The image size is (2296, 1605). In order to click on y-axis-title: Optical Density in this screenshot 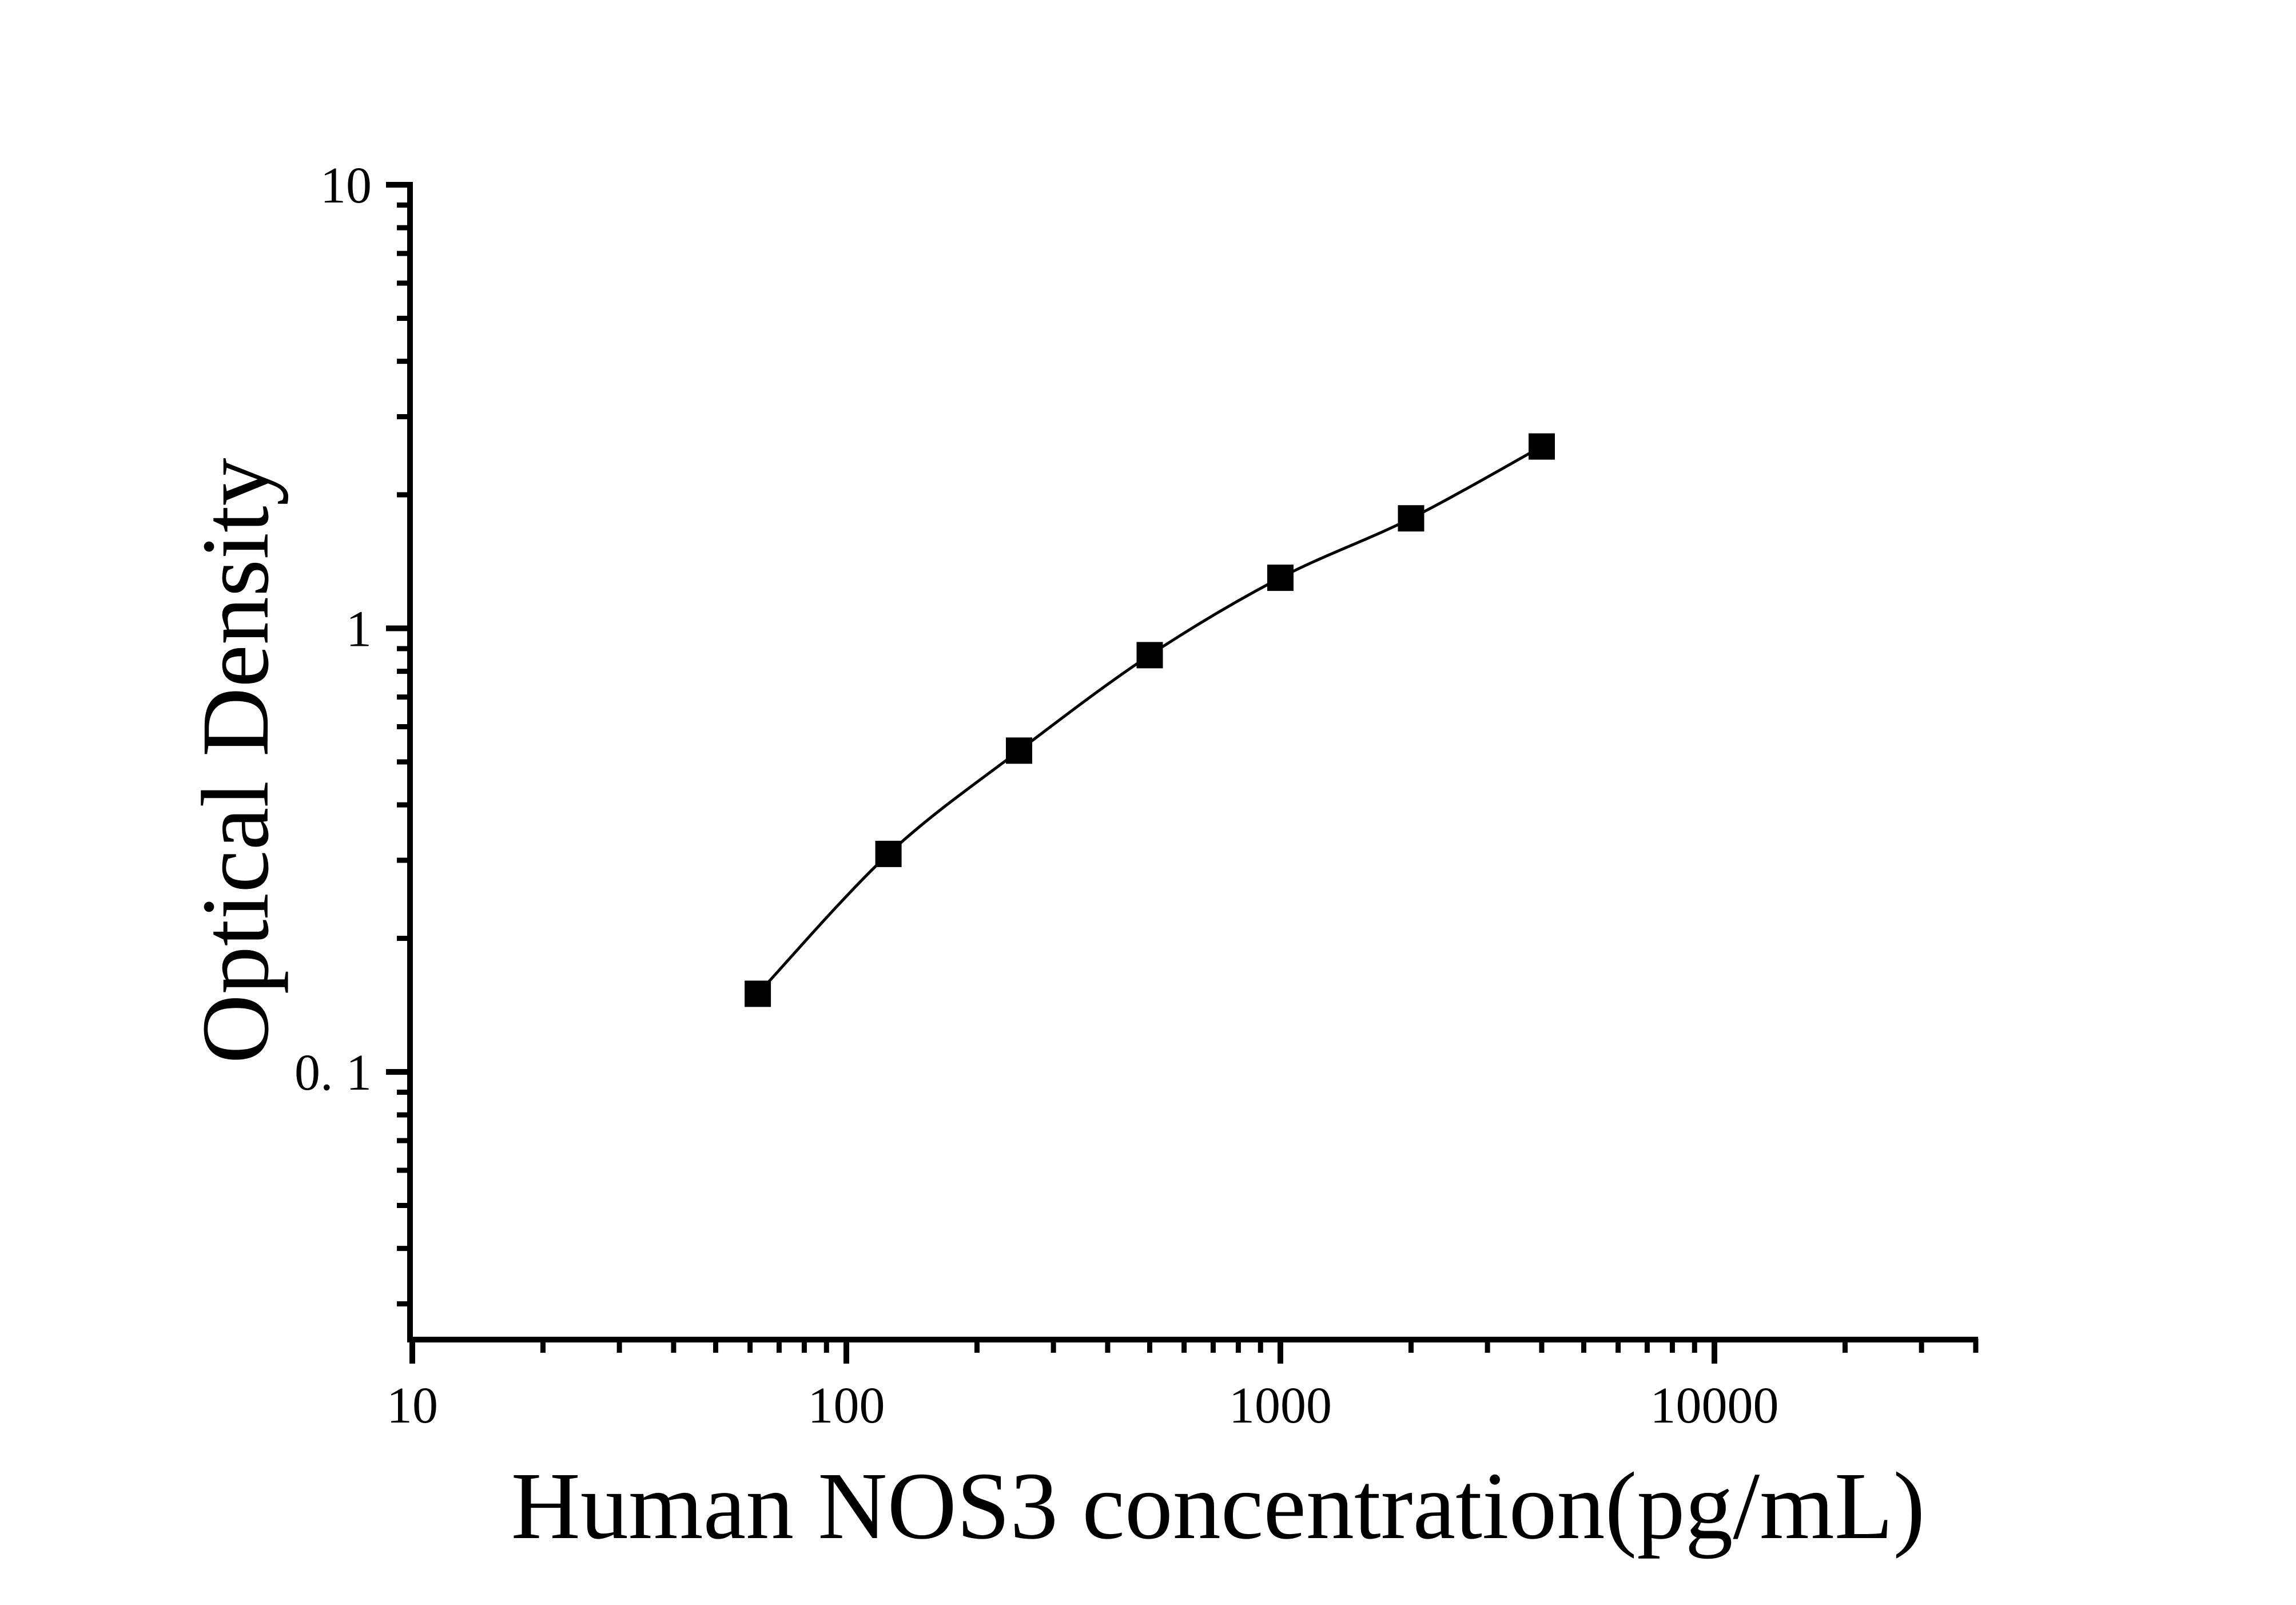, I will do `click(236, 761)`.